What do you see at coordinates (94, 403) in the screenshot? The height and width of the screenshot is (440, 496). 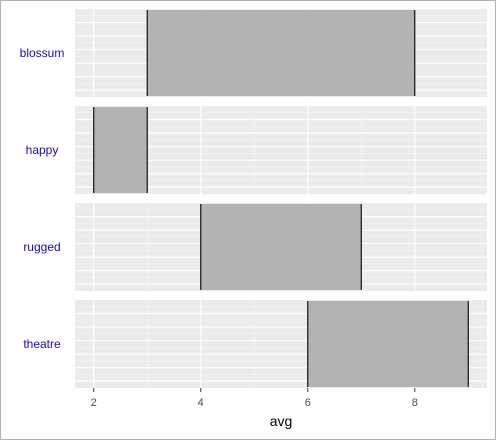 I see `x-tick-label: 2` at bounding box center [94, 403].